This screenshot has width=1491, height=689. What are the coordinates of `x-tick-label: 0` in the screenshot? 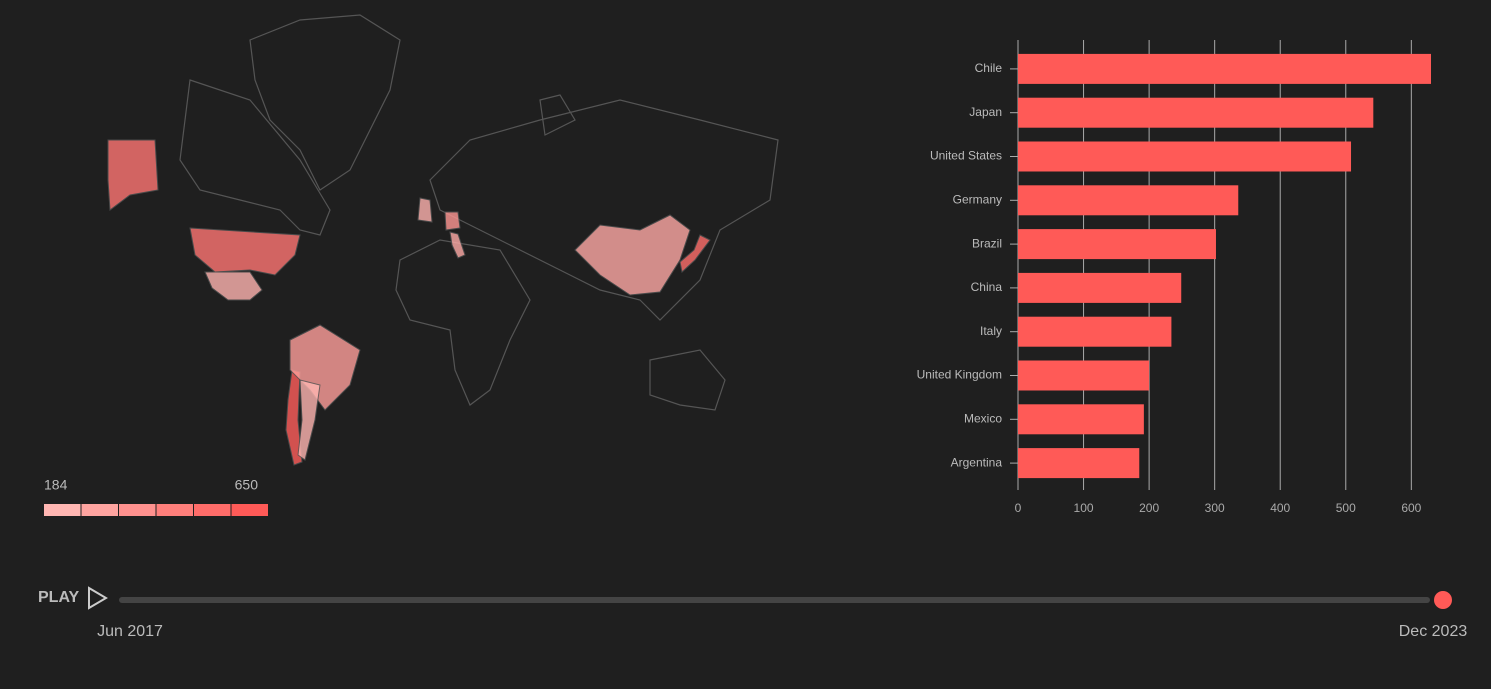 It's located at (1018, 508).